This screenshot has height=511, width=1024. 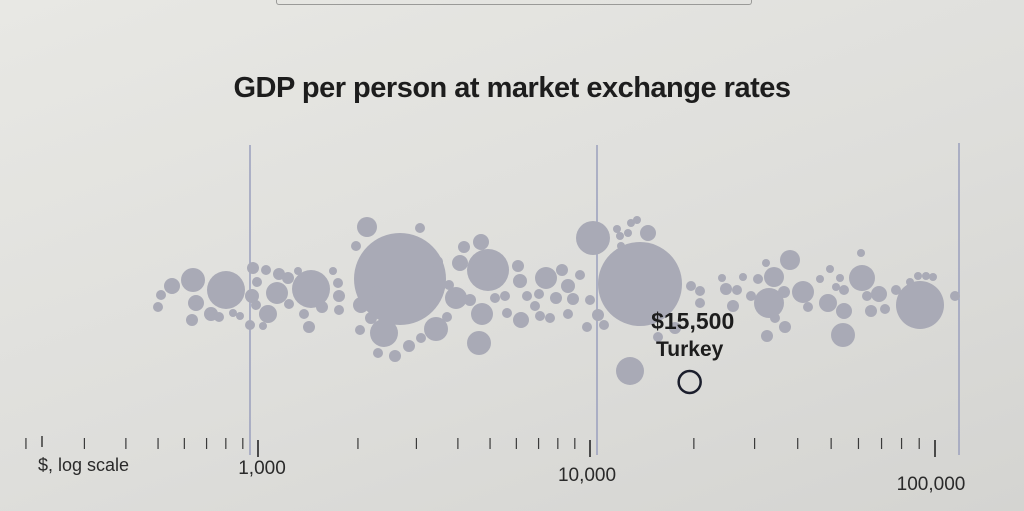 What do you see at coordinates (512, 88) in the screenshot?
I see `chart-title: GDP per person at market exchange rates` at bounding box center [512, 88].